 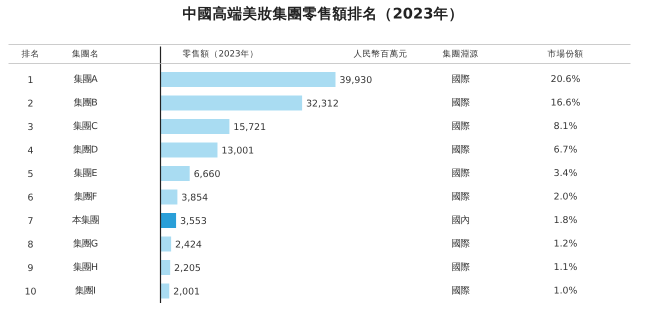 I want to click on data-label: 15,721, so click(x=249, y=127).